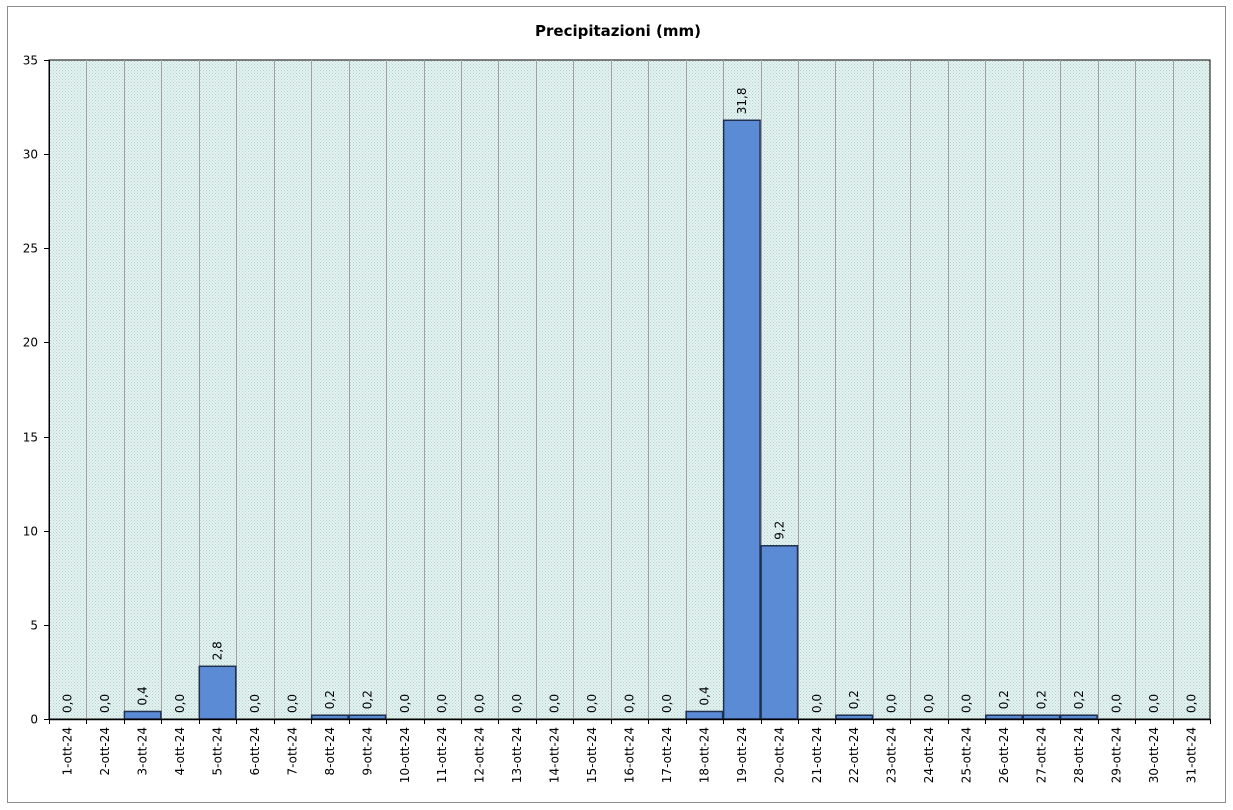  What do you see at coordinates (1079, 755) in the screenshot?
I see `x-tick-label: 28-ott-24` at bounding box center [1079, 755].